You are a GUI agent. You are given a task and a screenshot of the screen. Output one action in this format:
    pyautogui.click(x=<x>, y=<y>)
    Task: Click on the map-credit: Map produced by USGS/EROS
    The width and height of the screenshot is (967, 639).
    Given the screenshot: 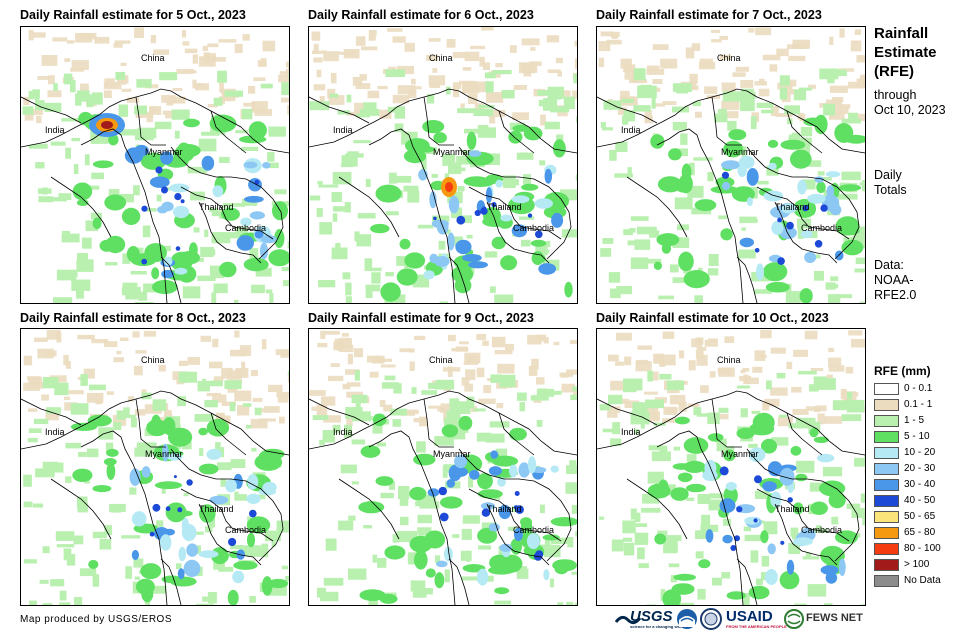 What is the action you would take?
    pyautogui.click(x=96, y=619)
    